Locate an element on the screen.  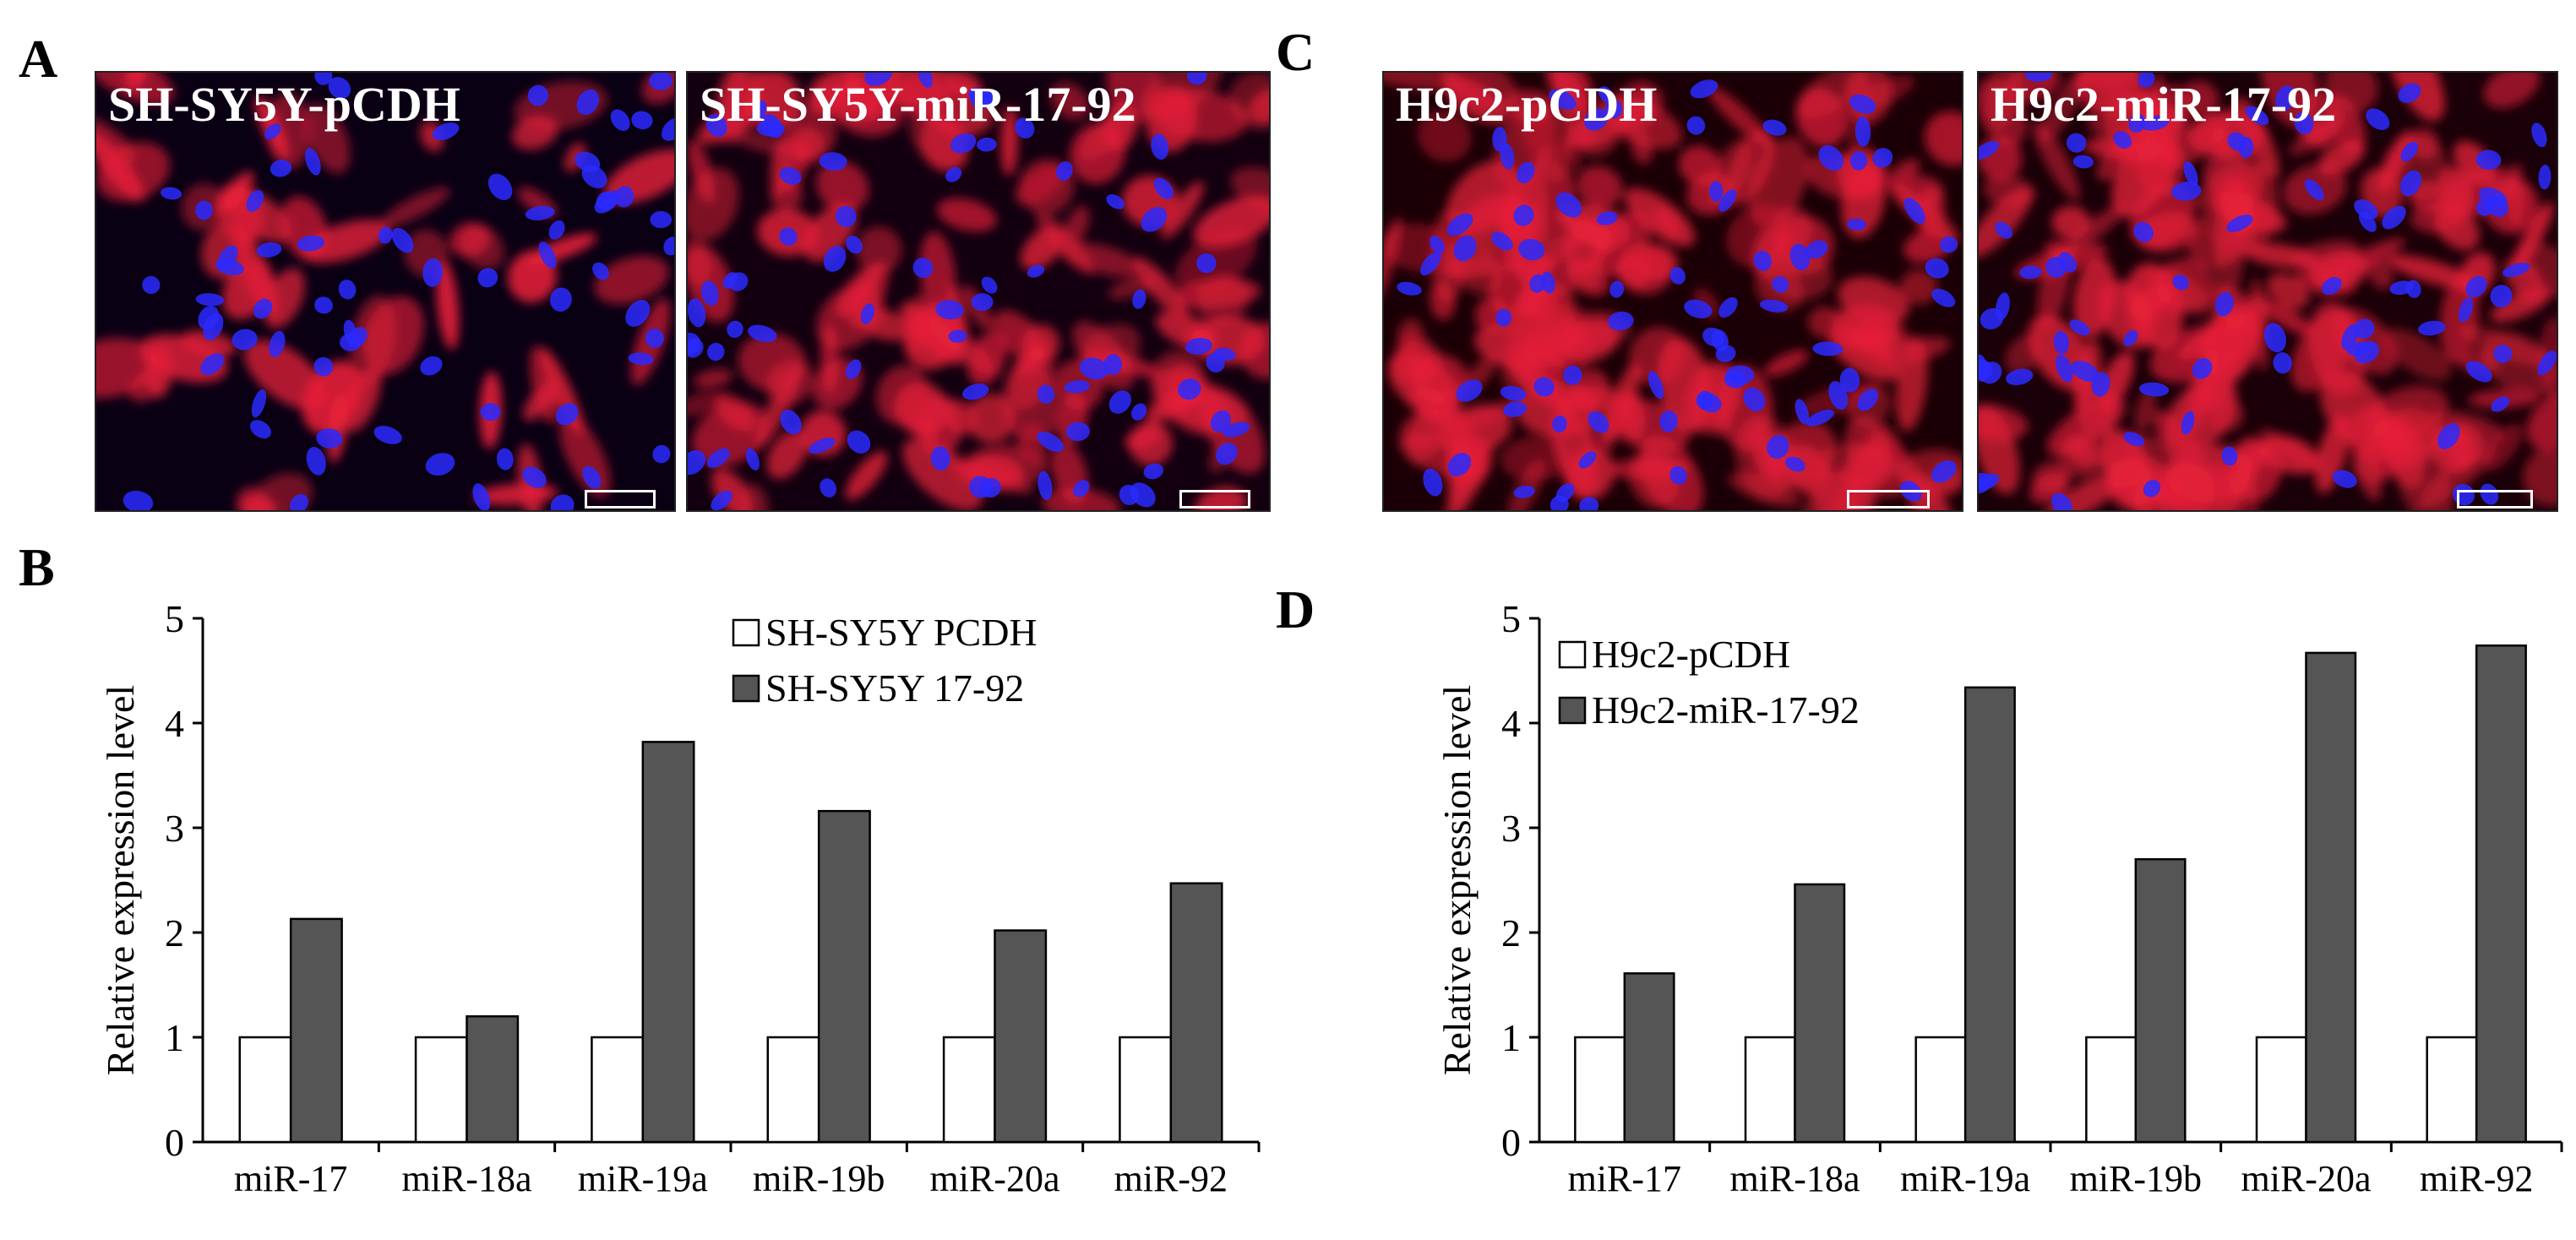
y-tick-label: 2 is located at coordinates (174, 933).